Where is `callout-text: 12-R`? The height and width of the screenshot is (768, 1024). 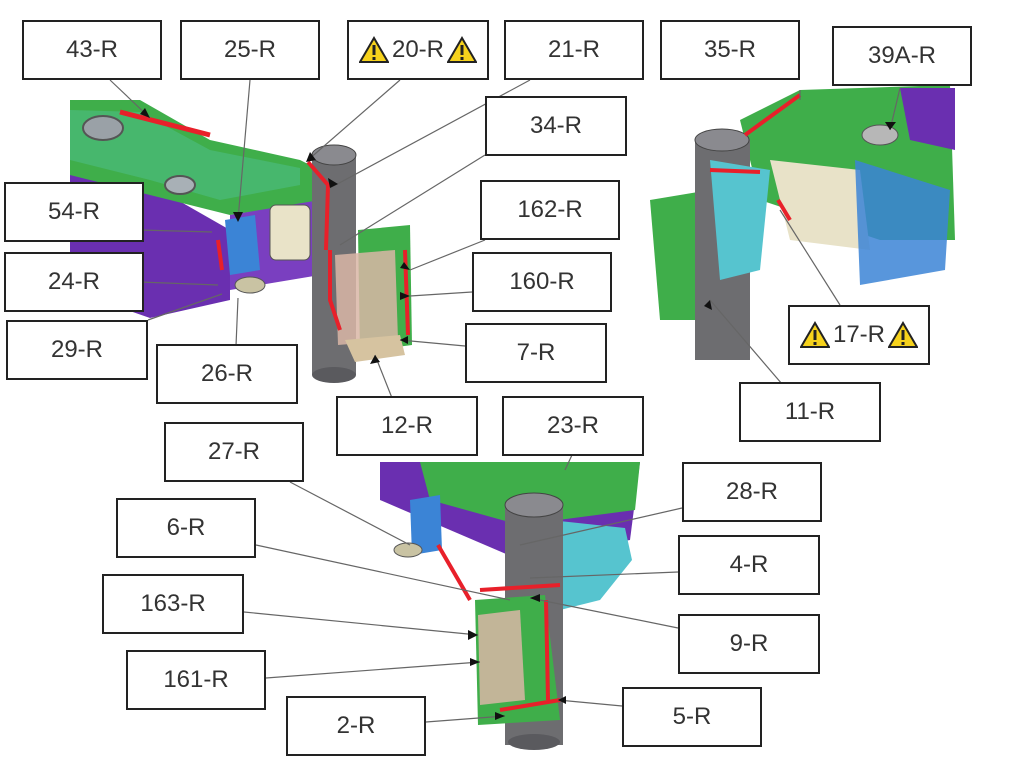 callout-text: 12-R is located at coordinates (407, 425).